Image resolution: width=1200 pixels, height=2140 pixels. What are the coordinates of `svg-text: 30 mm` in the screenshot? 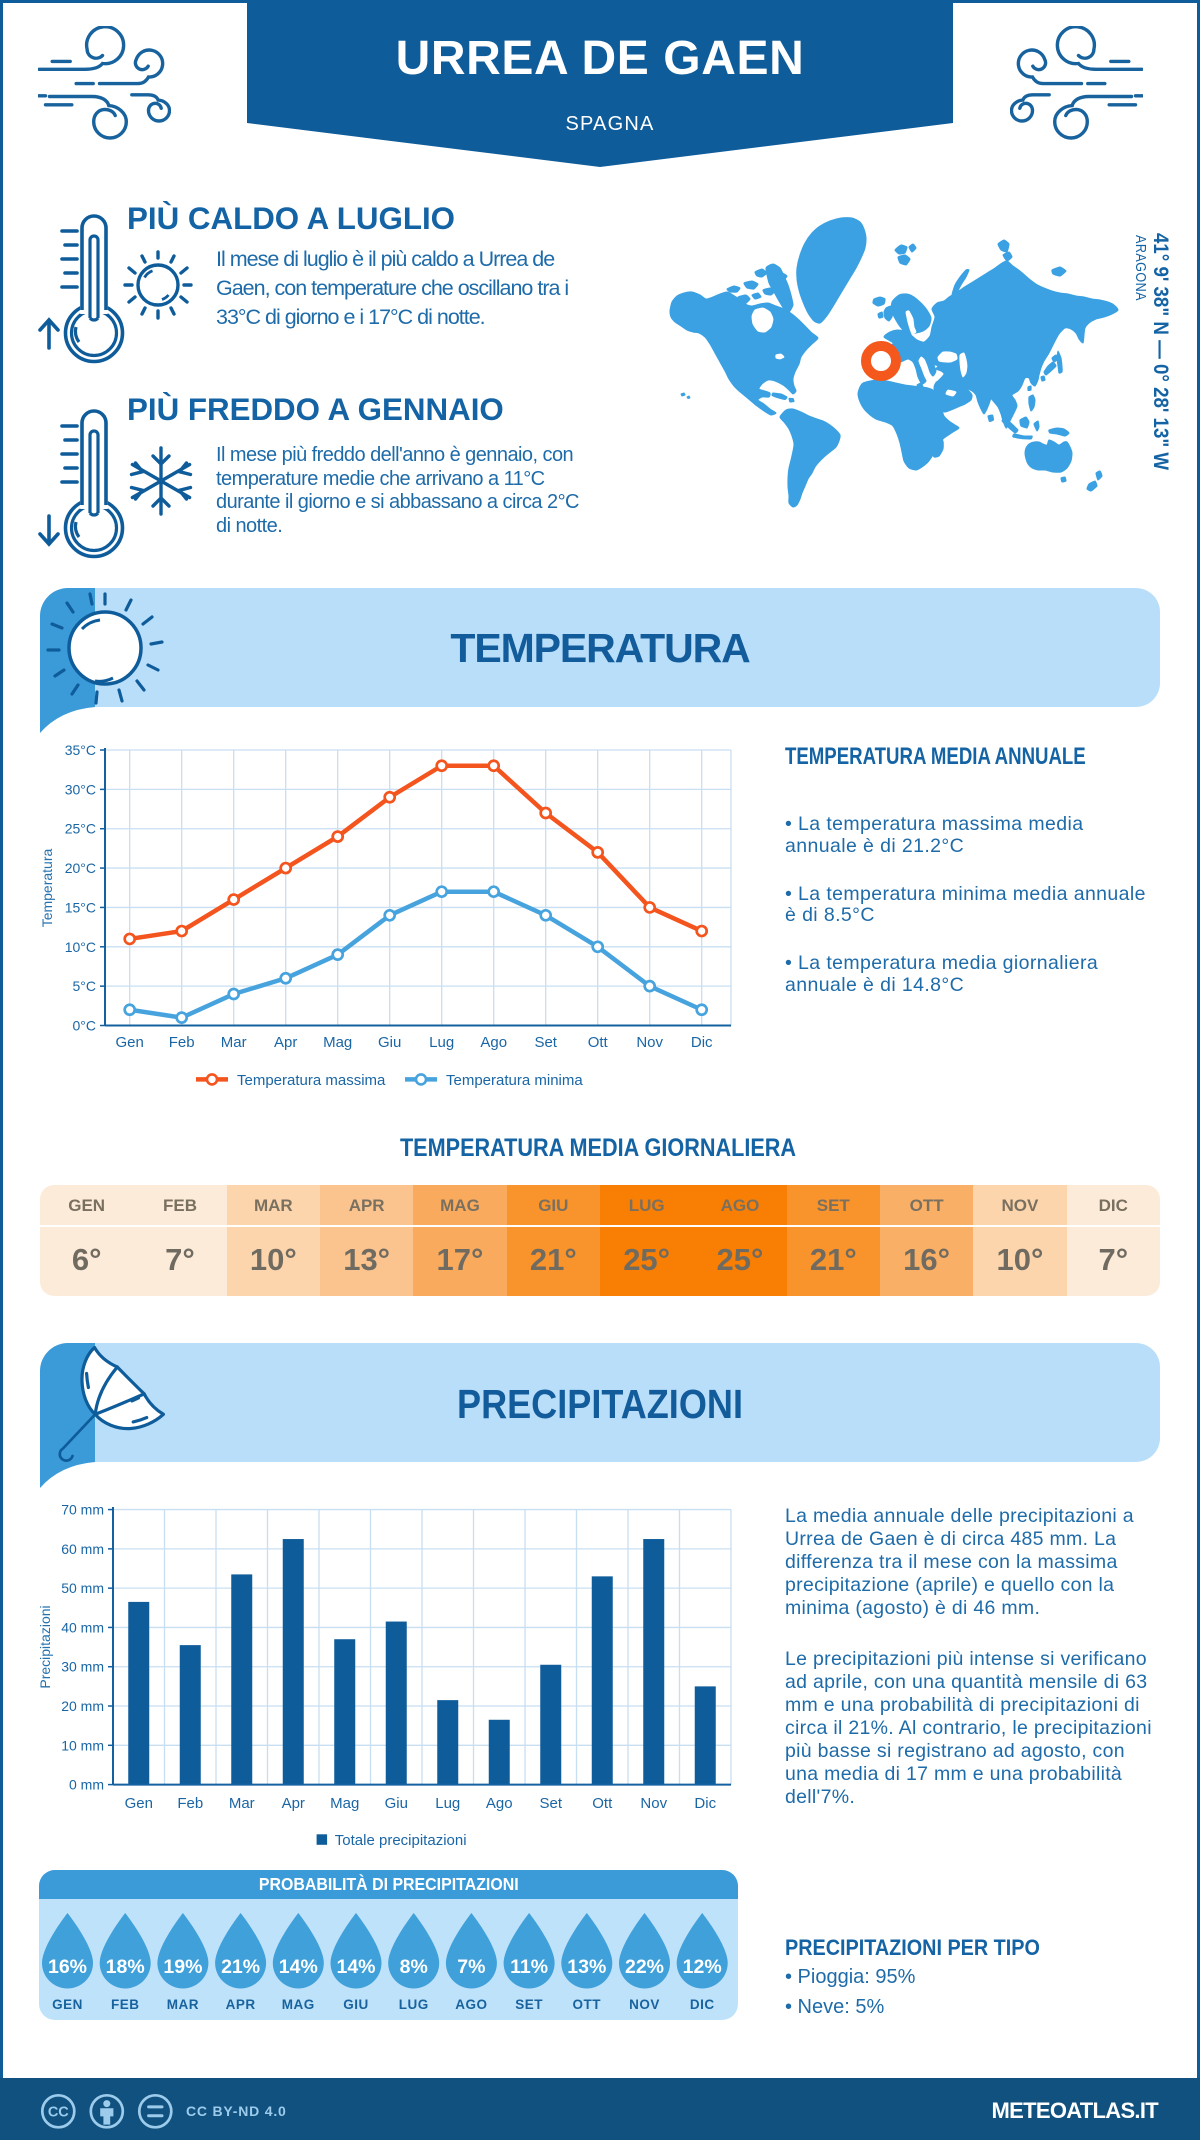 It's located at (82, 1667).